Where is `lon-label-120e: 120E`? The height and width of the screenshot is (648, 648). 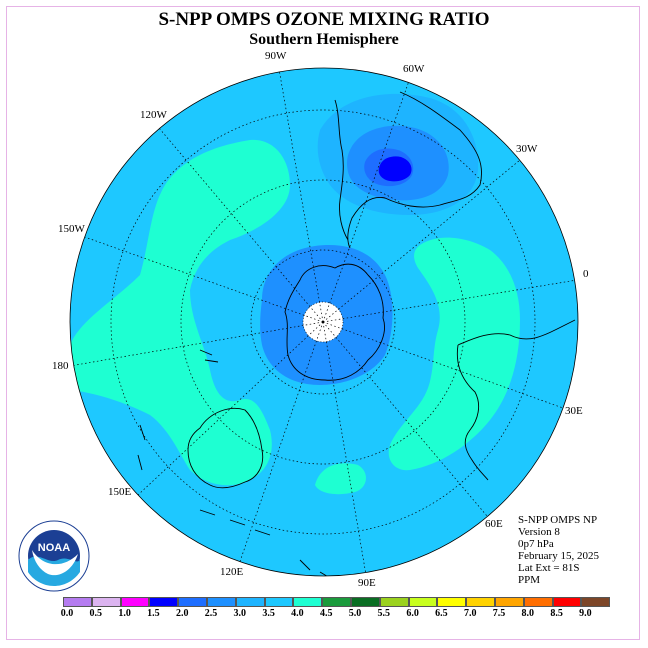 lon-label-120e: 120E is located at coordinates (232, 572).